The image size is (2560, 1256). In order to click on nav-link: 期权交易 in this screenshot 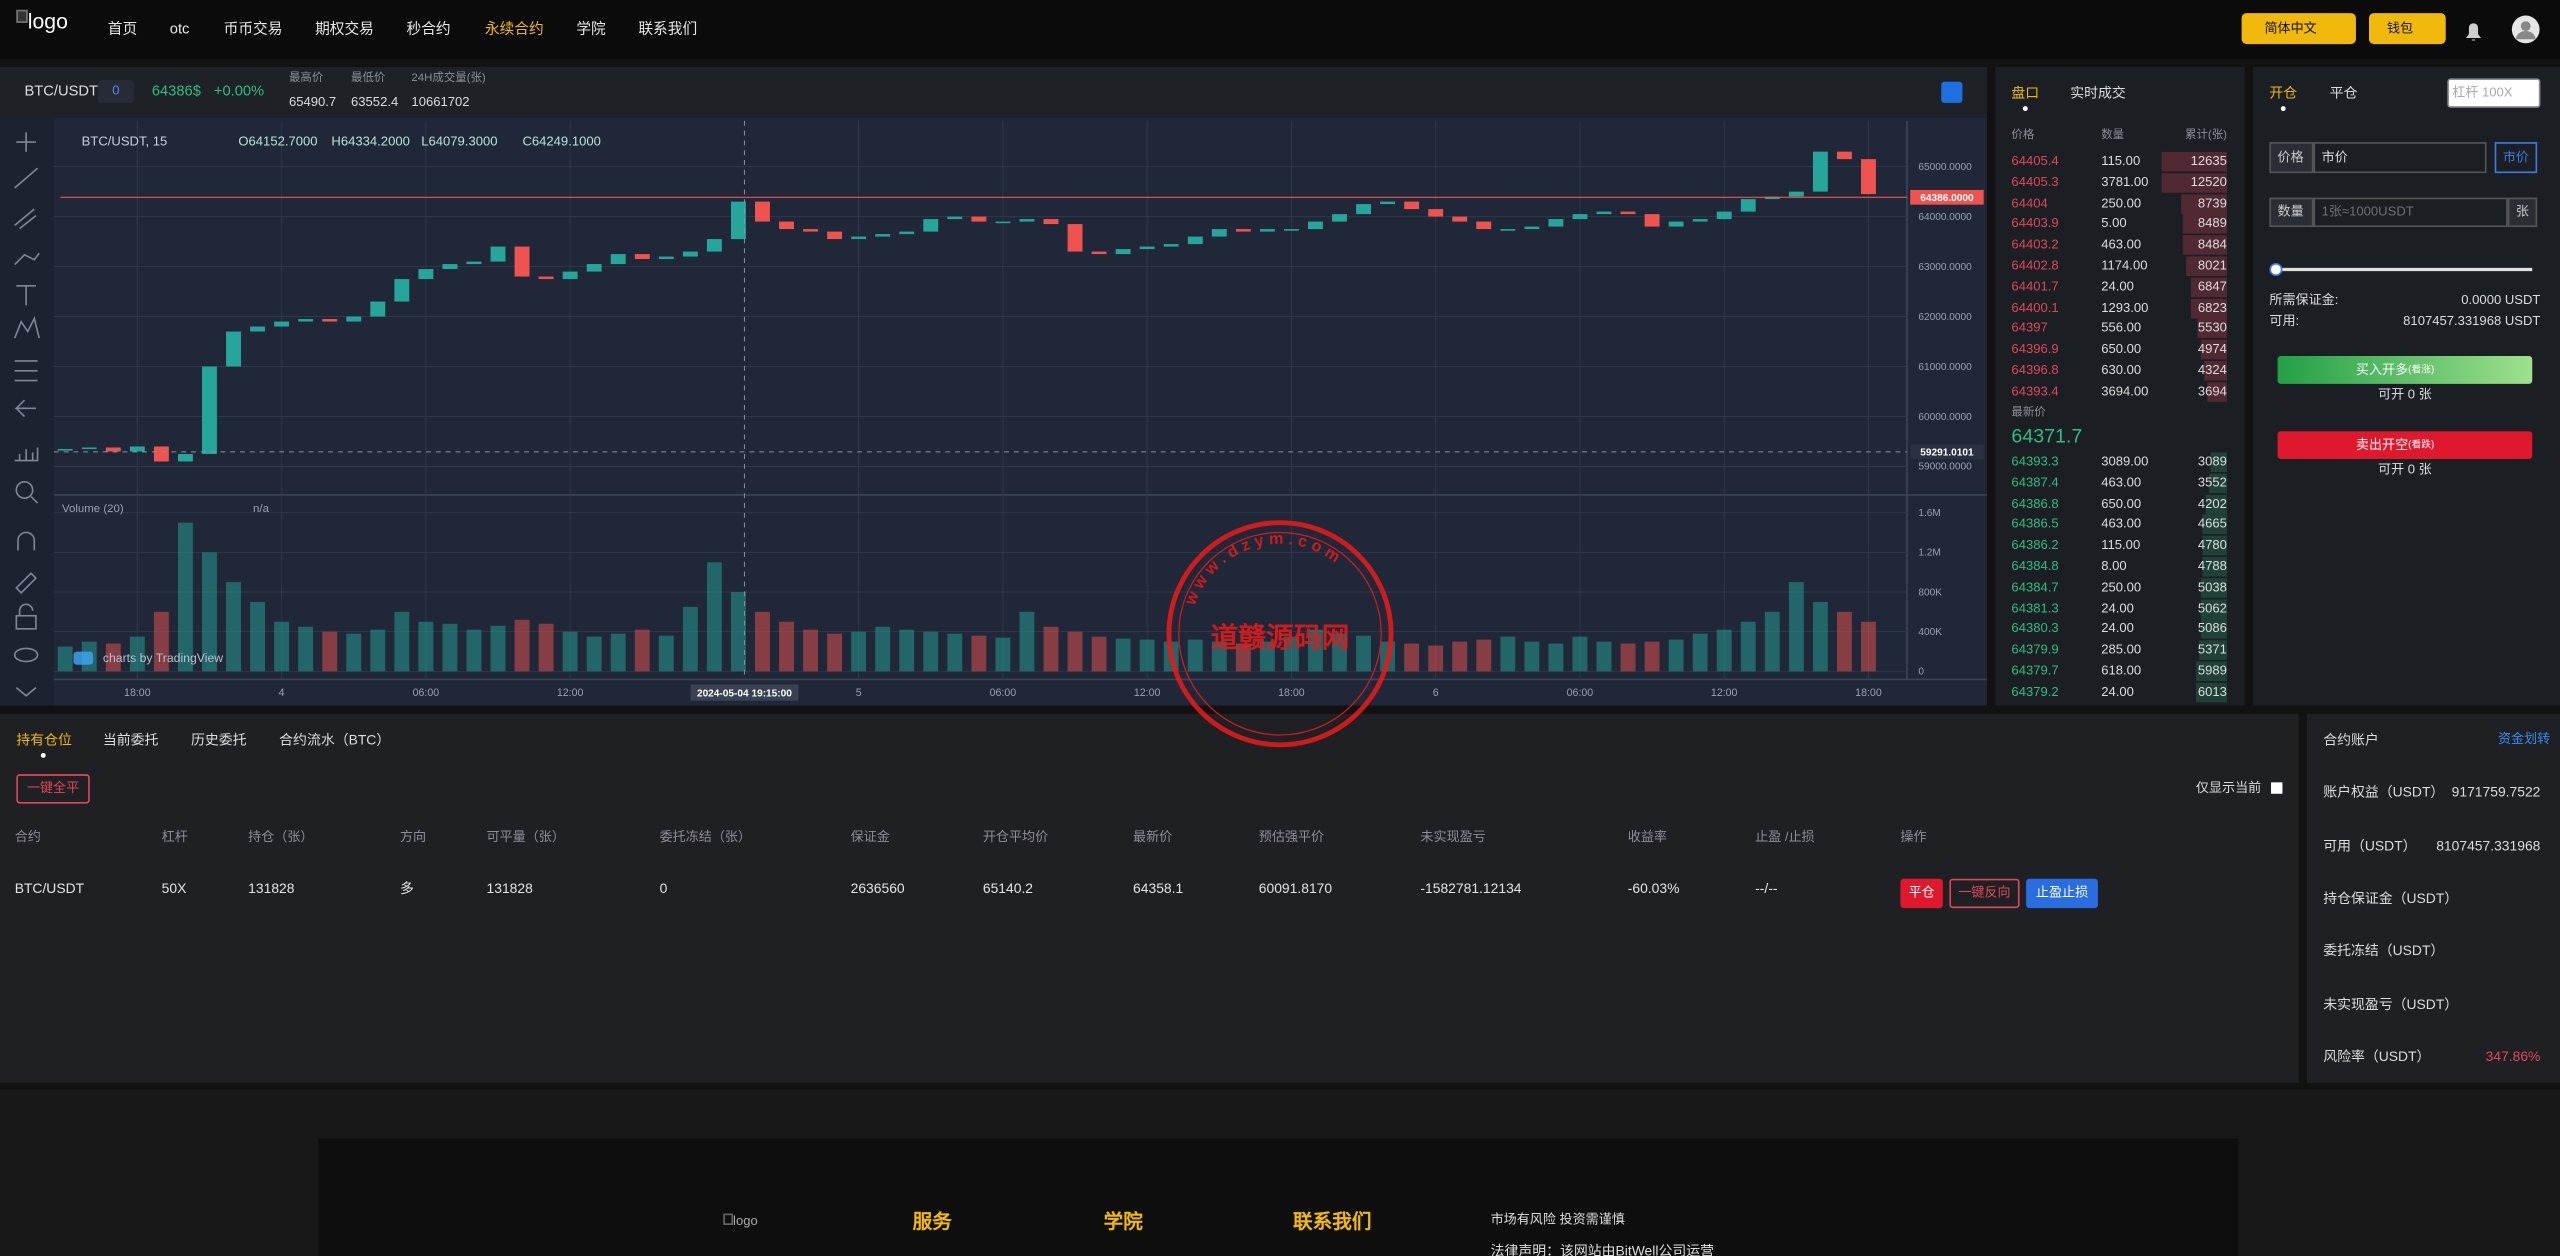, I will do `click(344, 28)`.